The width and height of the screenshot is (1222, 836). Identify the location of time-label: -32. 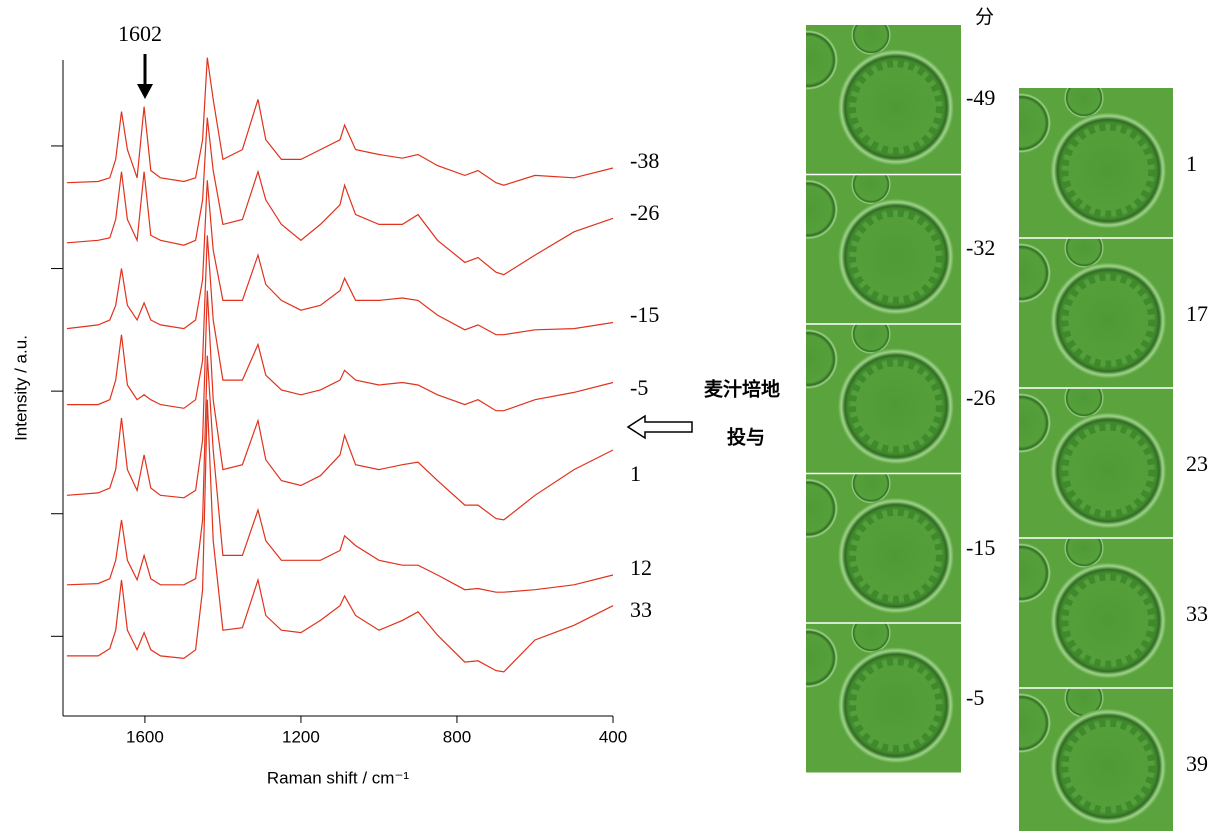
(980, 247).